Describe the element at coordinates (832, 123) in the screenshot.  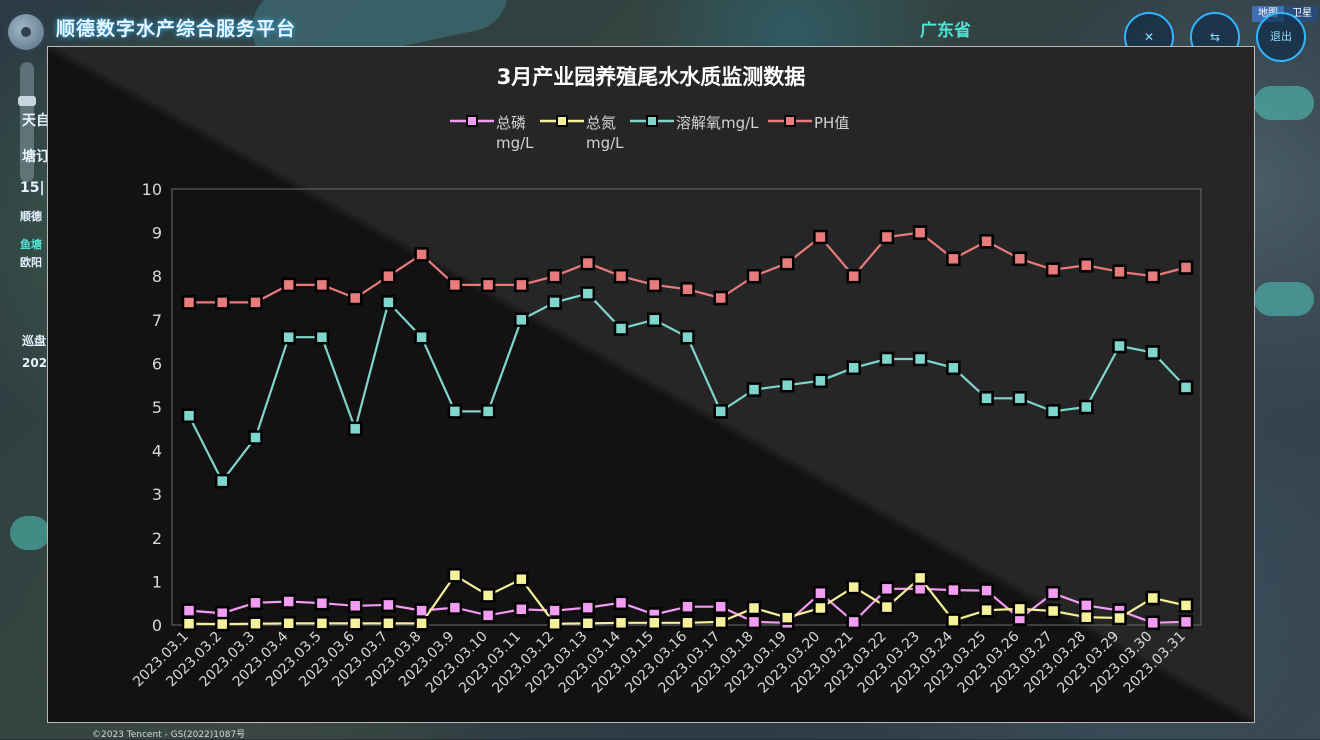
I see `legend-label-line: PH值` at that location.